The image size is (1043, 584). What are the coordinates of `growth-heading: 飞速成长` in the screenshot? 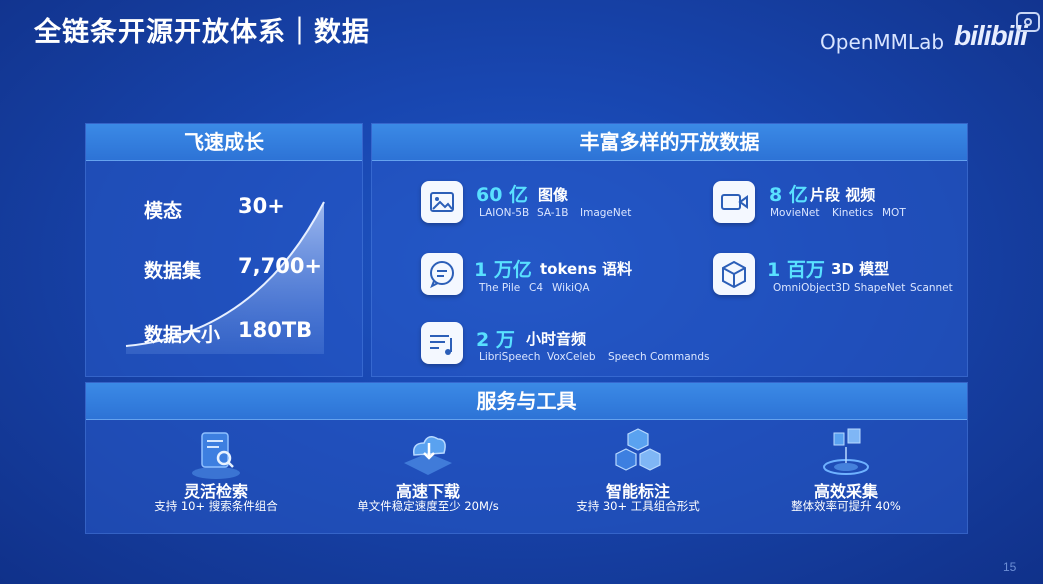 It's located at (224, 142).